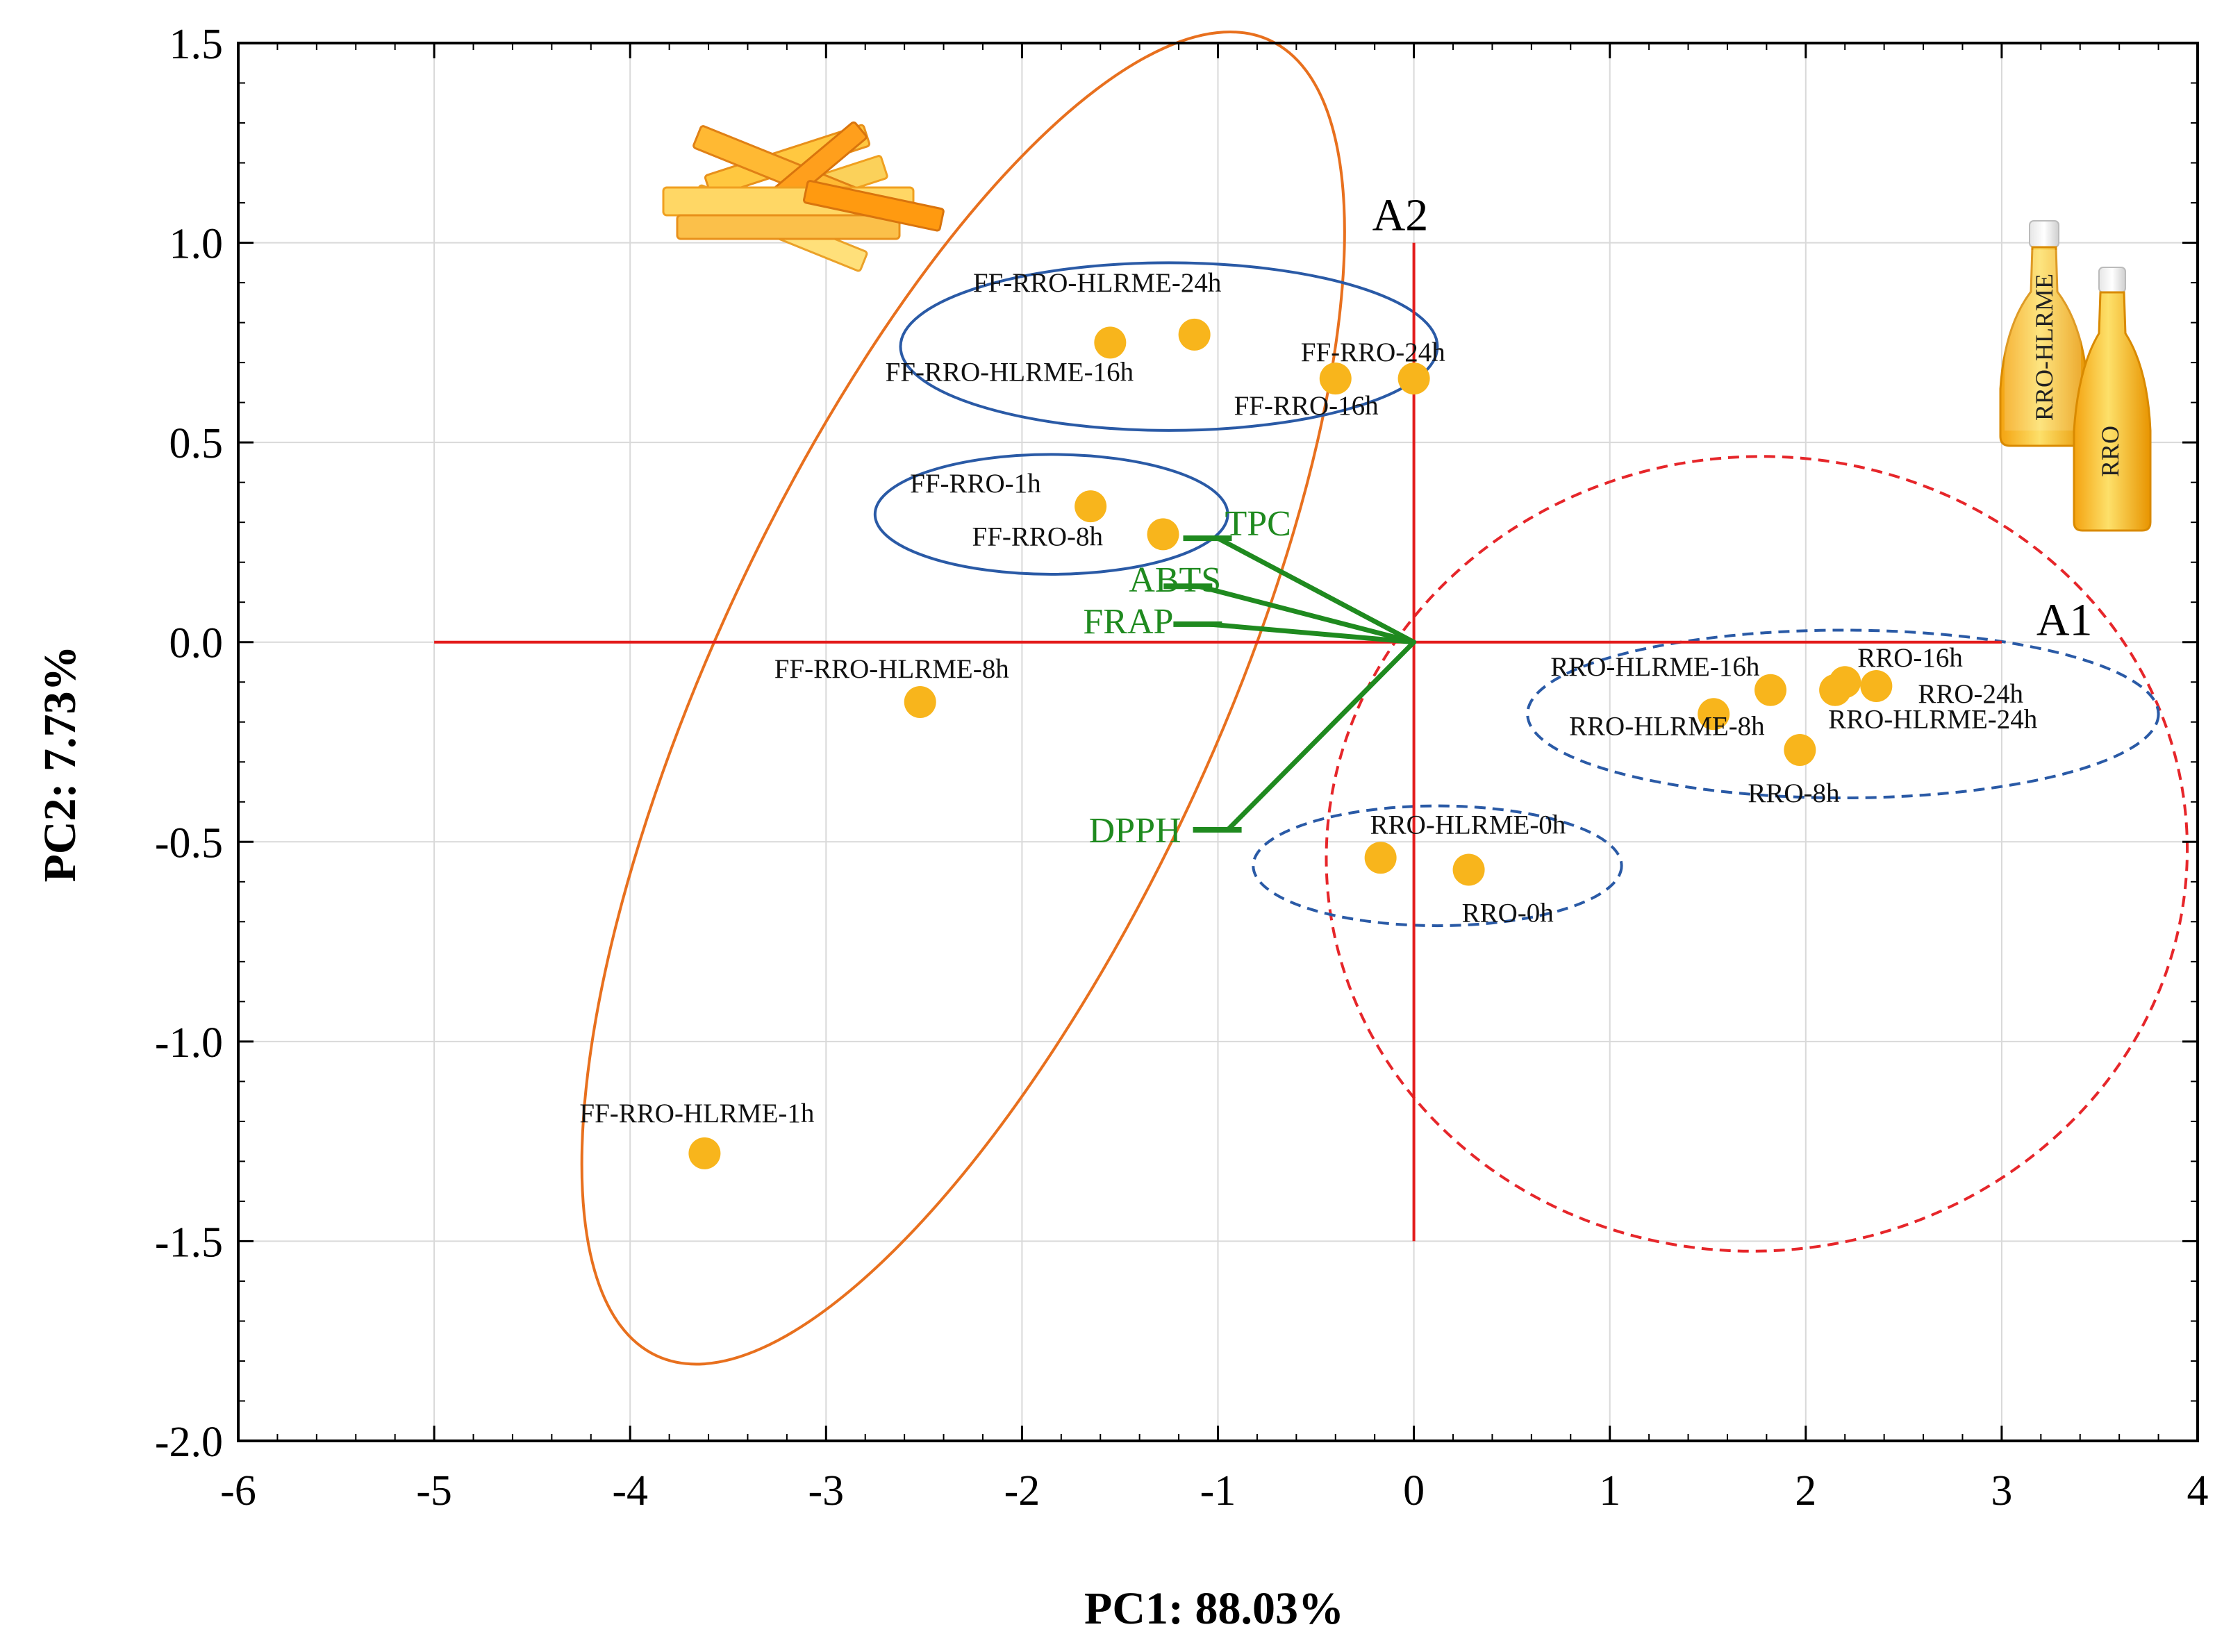 This screenshot has height=1652, width=2215. I want to click on sample-point-label: RRO-HLRME-0h, so click(1468, 825).